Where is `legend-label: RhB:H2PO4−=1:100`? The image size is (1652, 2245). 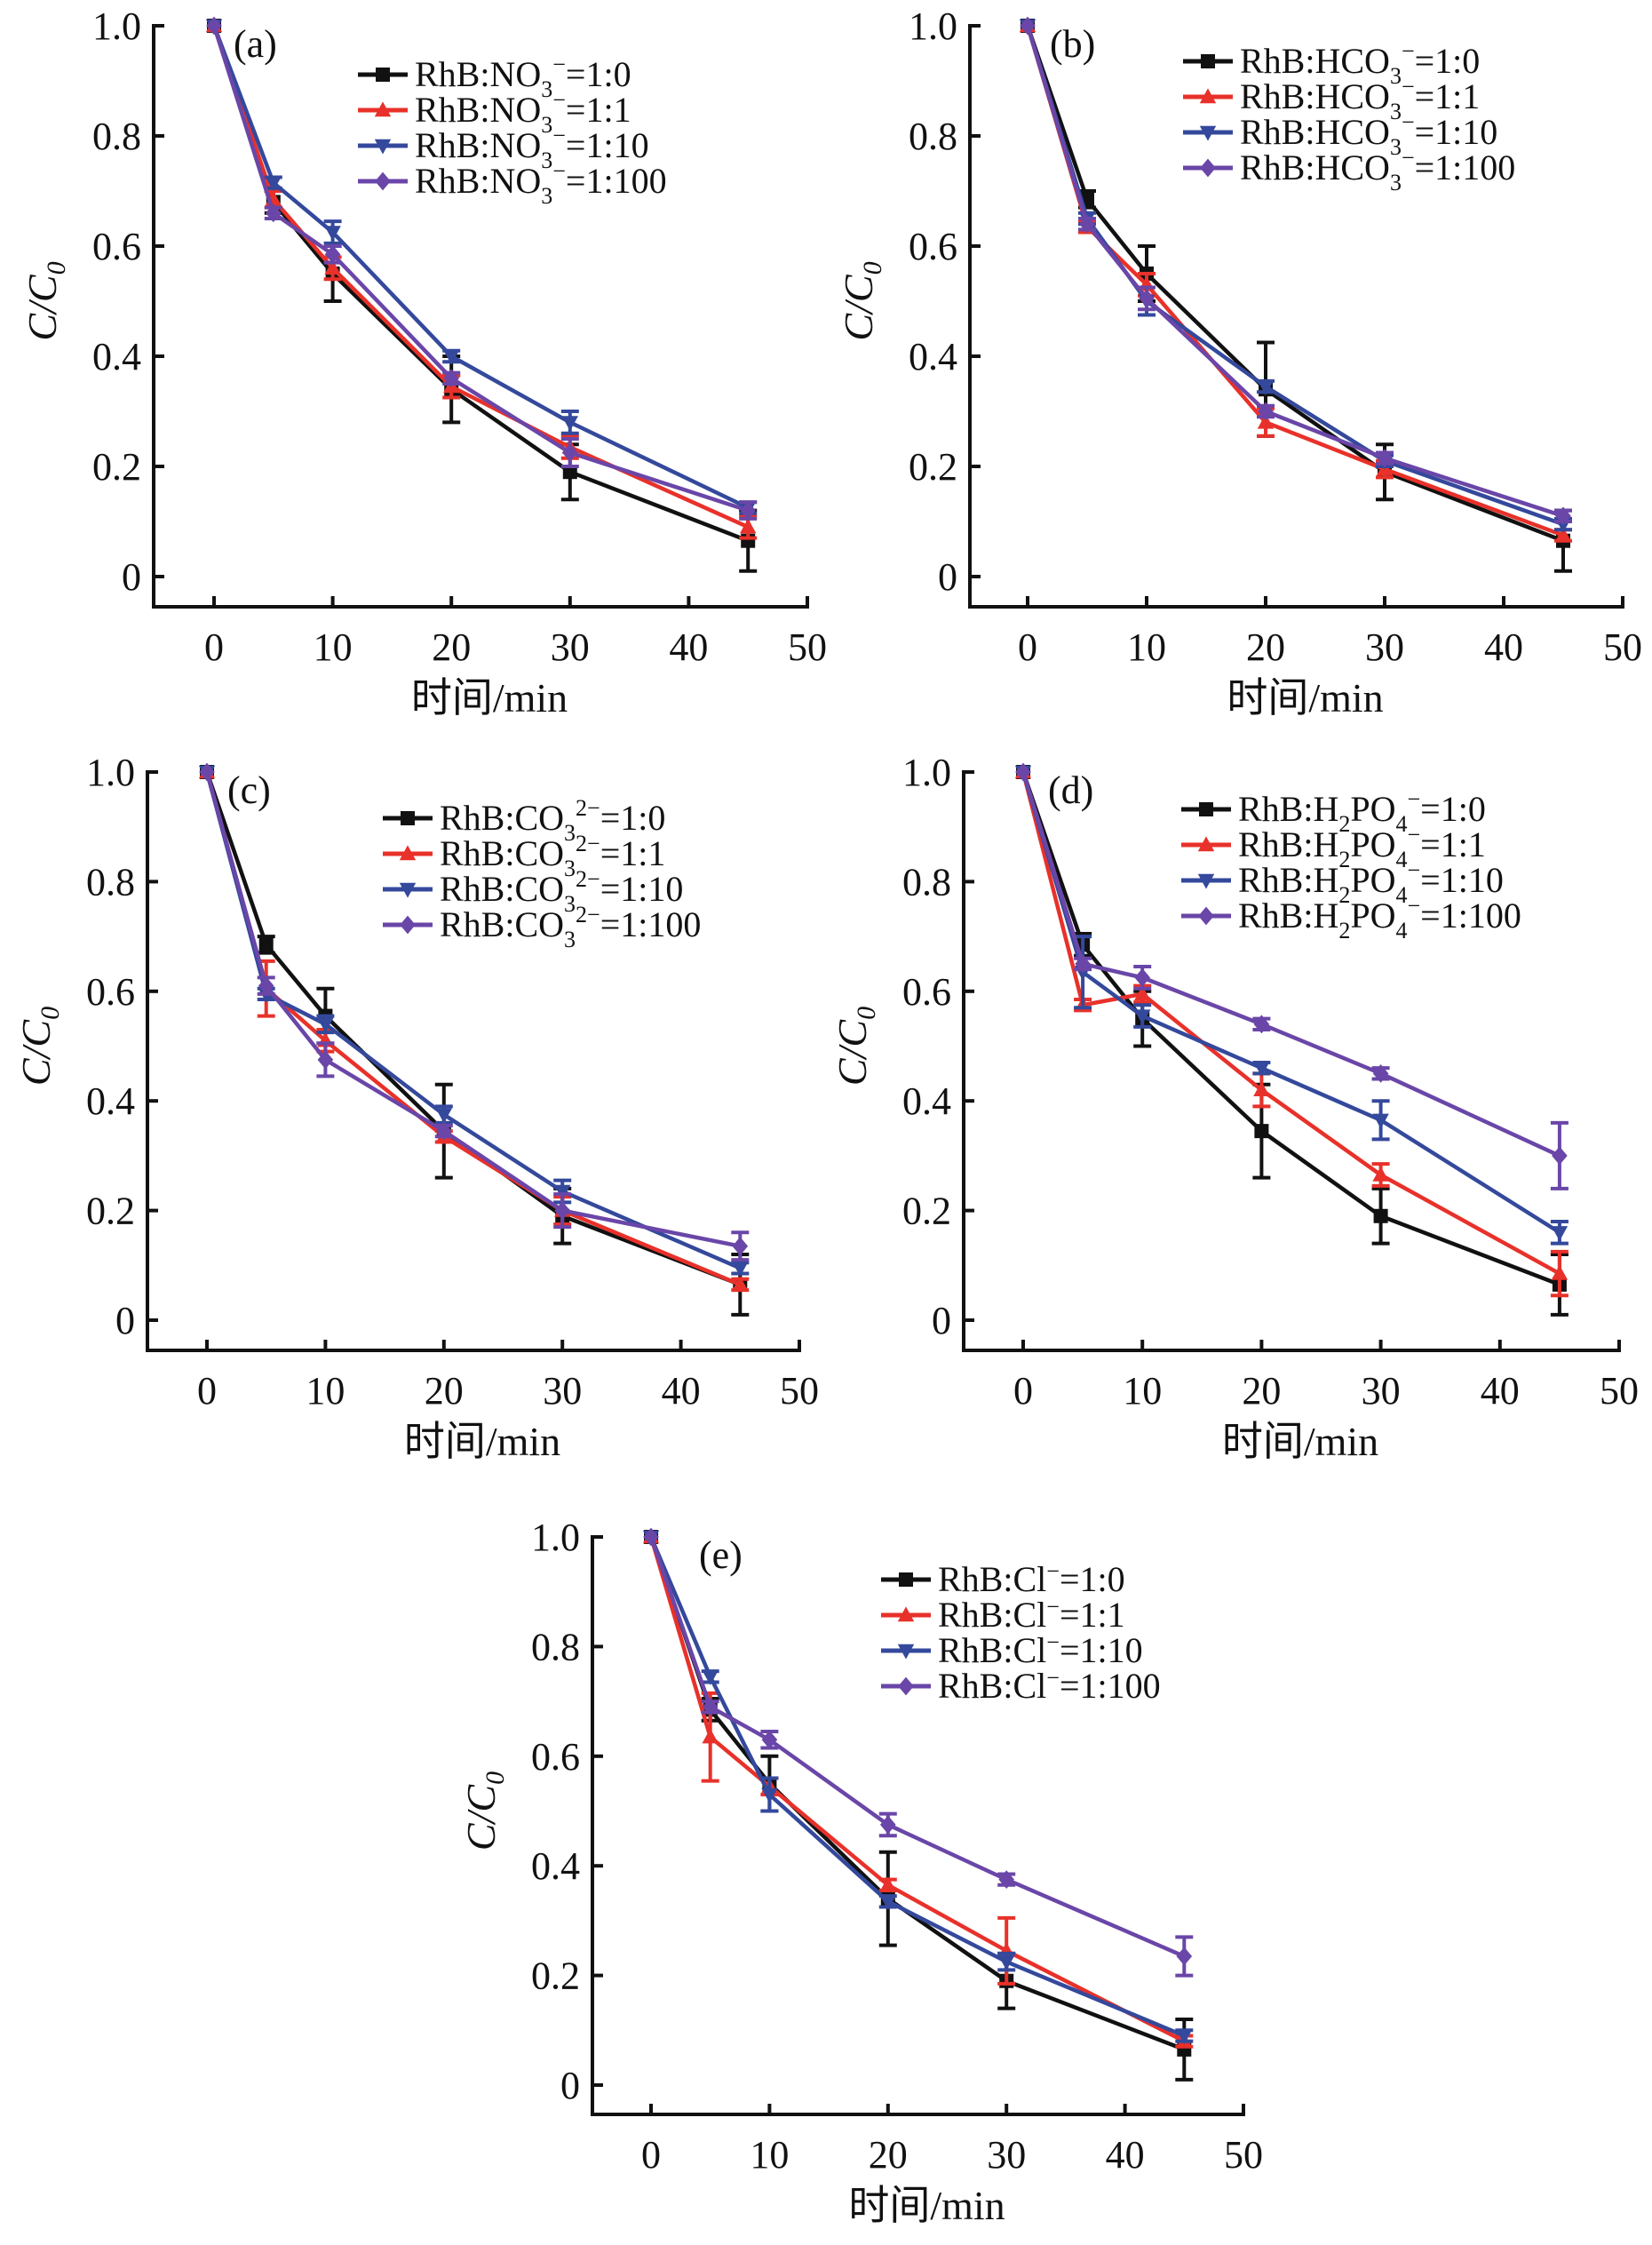 legend-label: RhB:H2PO4−=1:100 is located at coordinates (1379, 918).